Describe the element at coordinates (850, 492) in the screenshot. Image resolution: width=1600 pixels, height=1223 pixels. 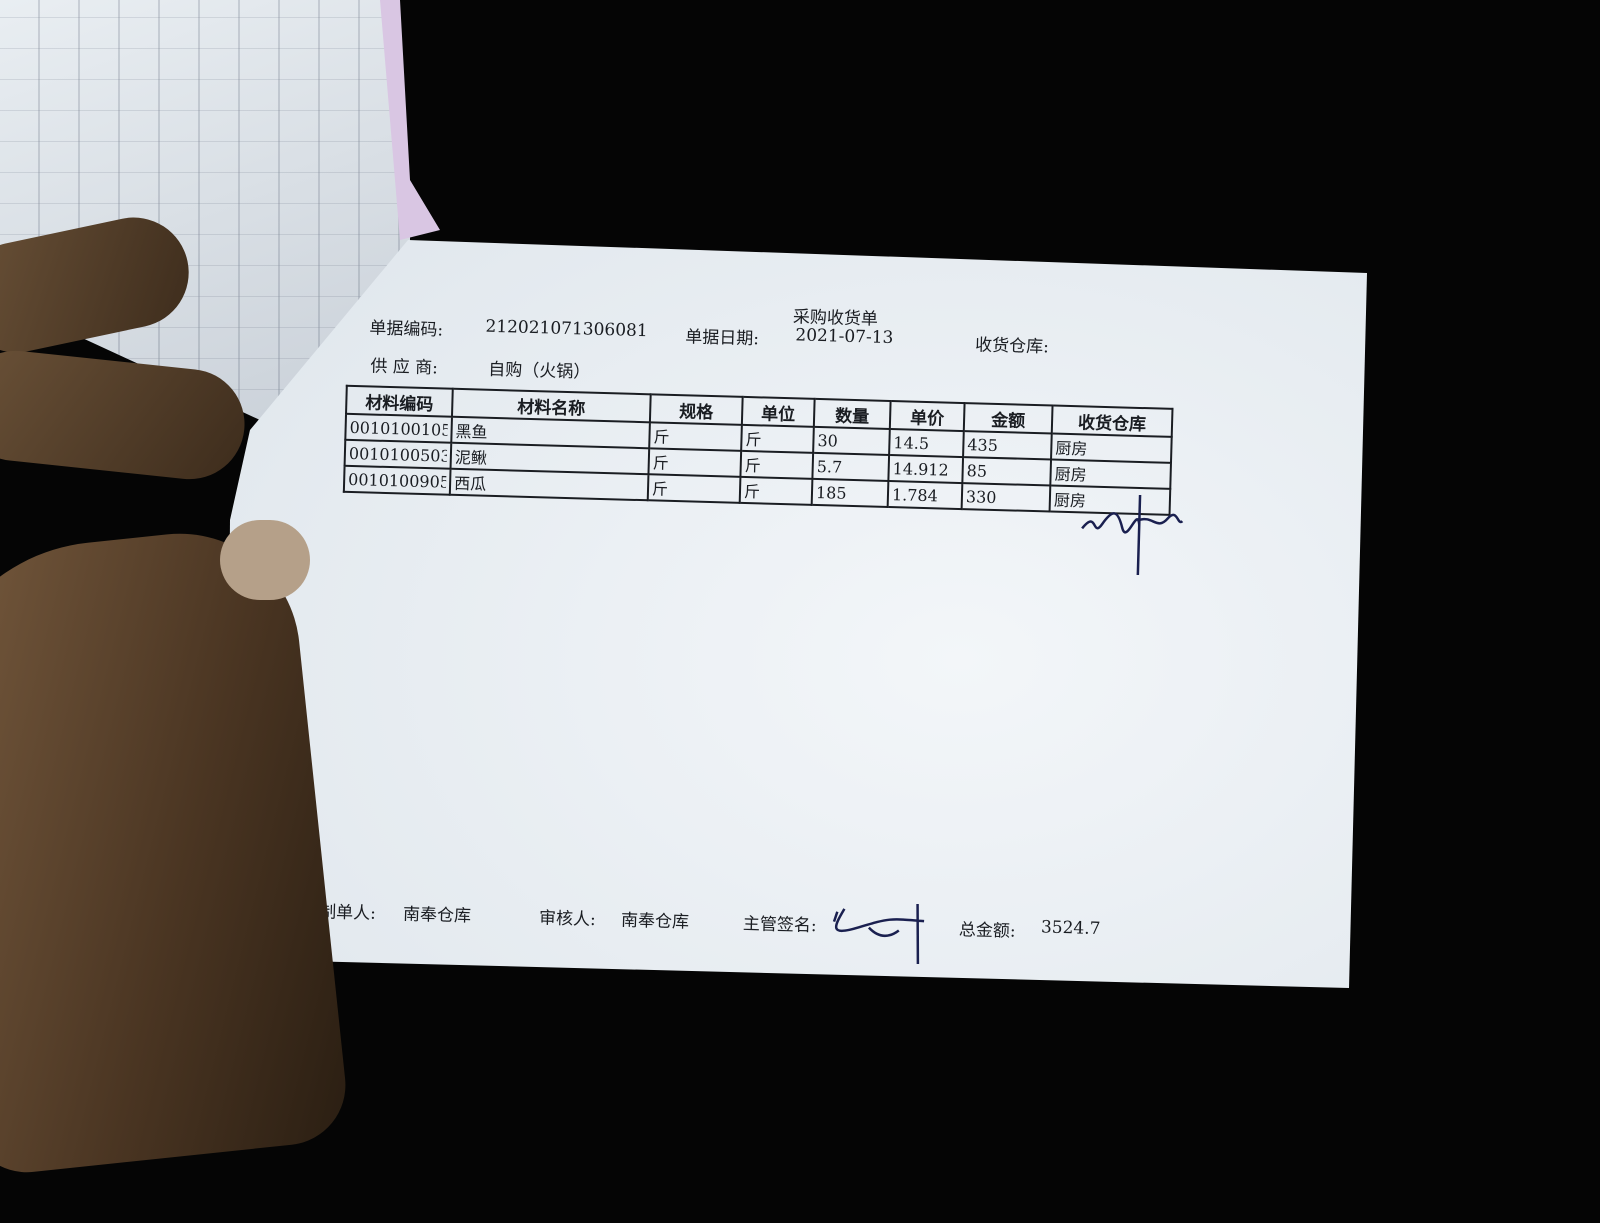
I see `quantity: 185` at that location.